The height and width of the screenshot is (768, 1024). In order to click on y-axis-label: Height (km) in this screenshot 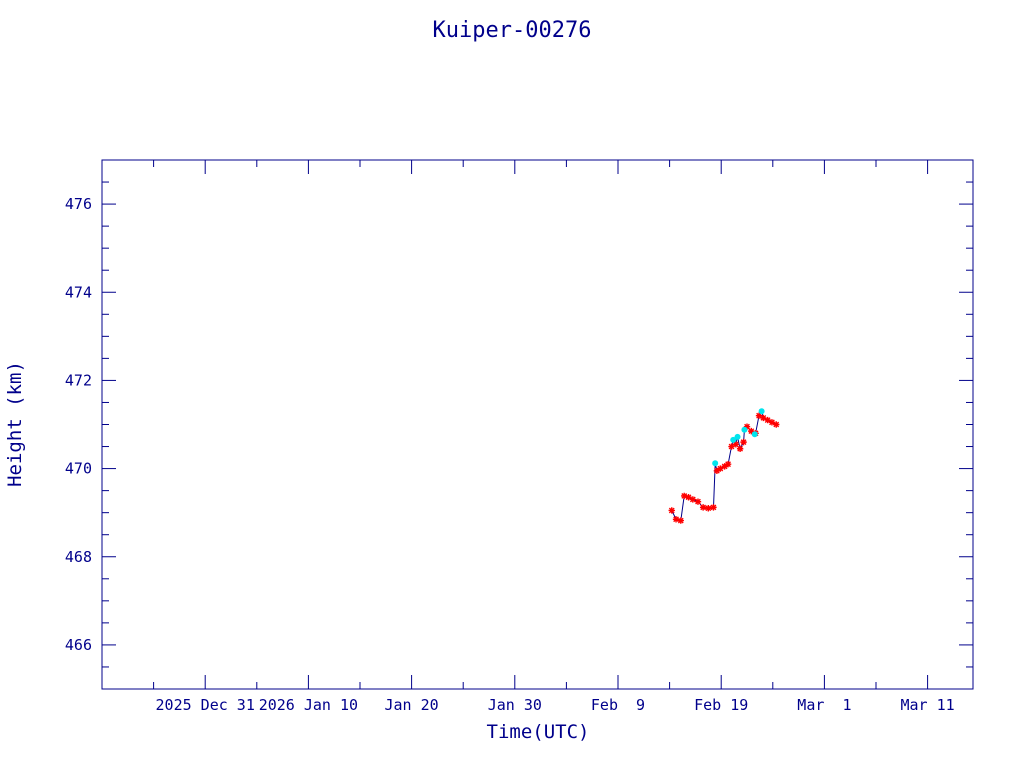, I will do `click(15, 424)`.